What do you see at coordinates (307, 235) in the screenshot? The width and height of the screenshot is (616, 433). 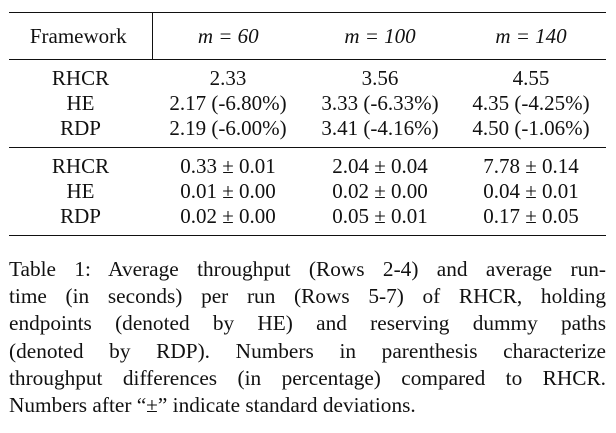 I see `table-bottom-rule` at bounding box center [307, 235].